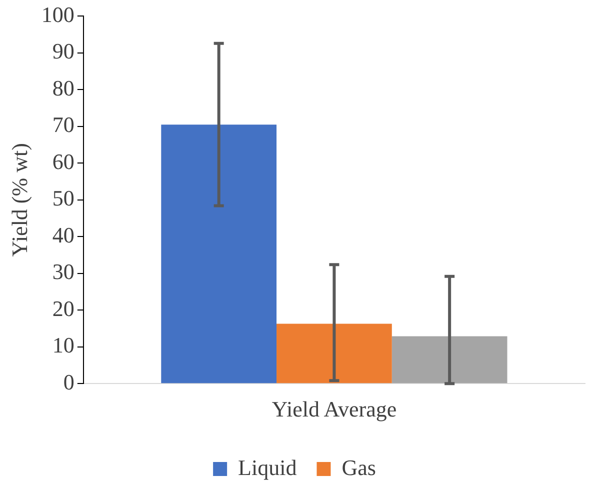  What do you see at coordinates (63, 87) in the screenshot?
I see `y-tick-label: 80` at bounding box center [63, 87].